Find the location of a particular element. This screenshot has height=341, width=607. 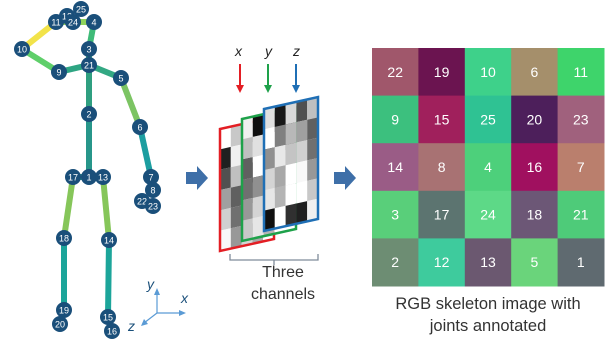

joint-24: 24 is located at coordinates (73, 22).